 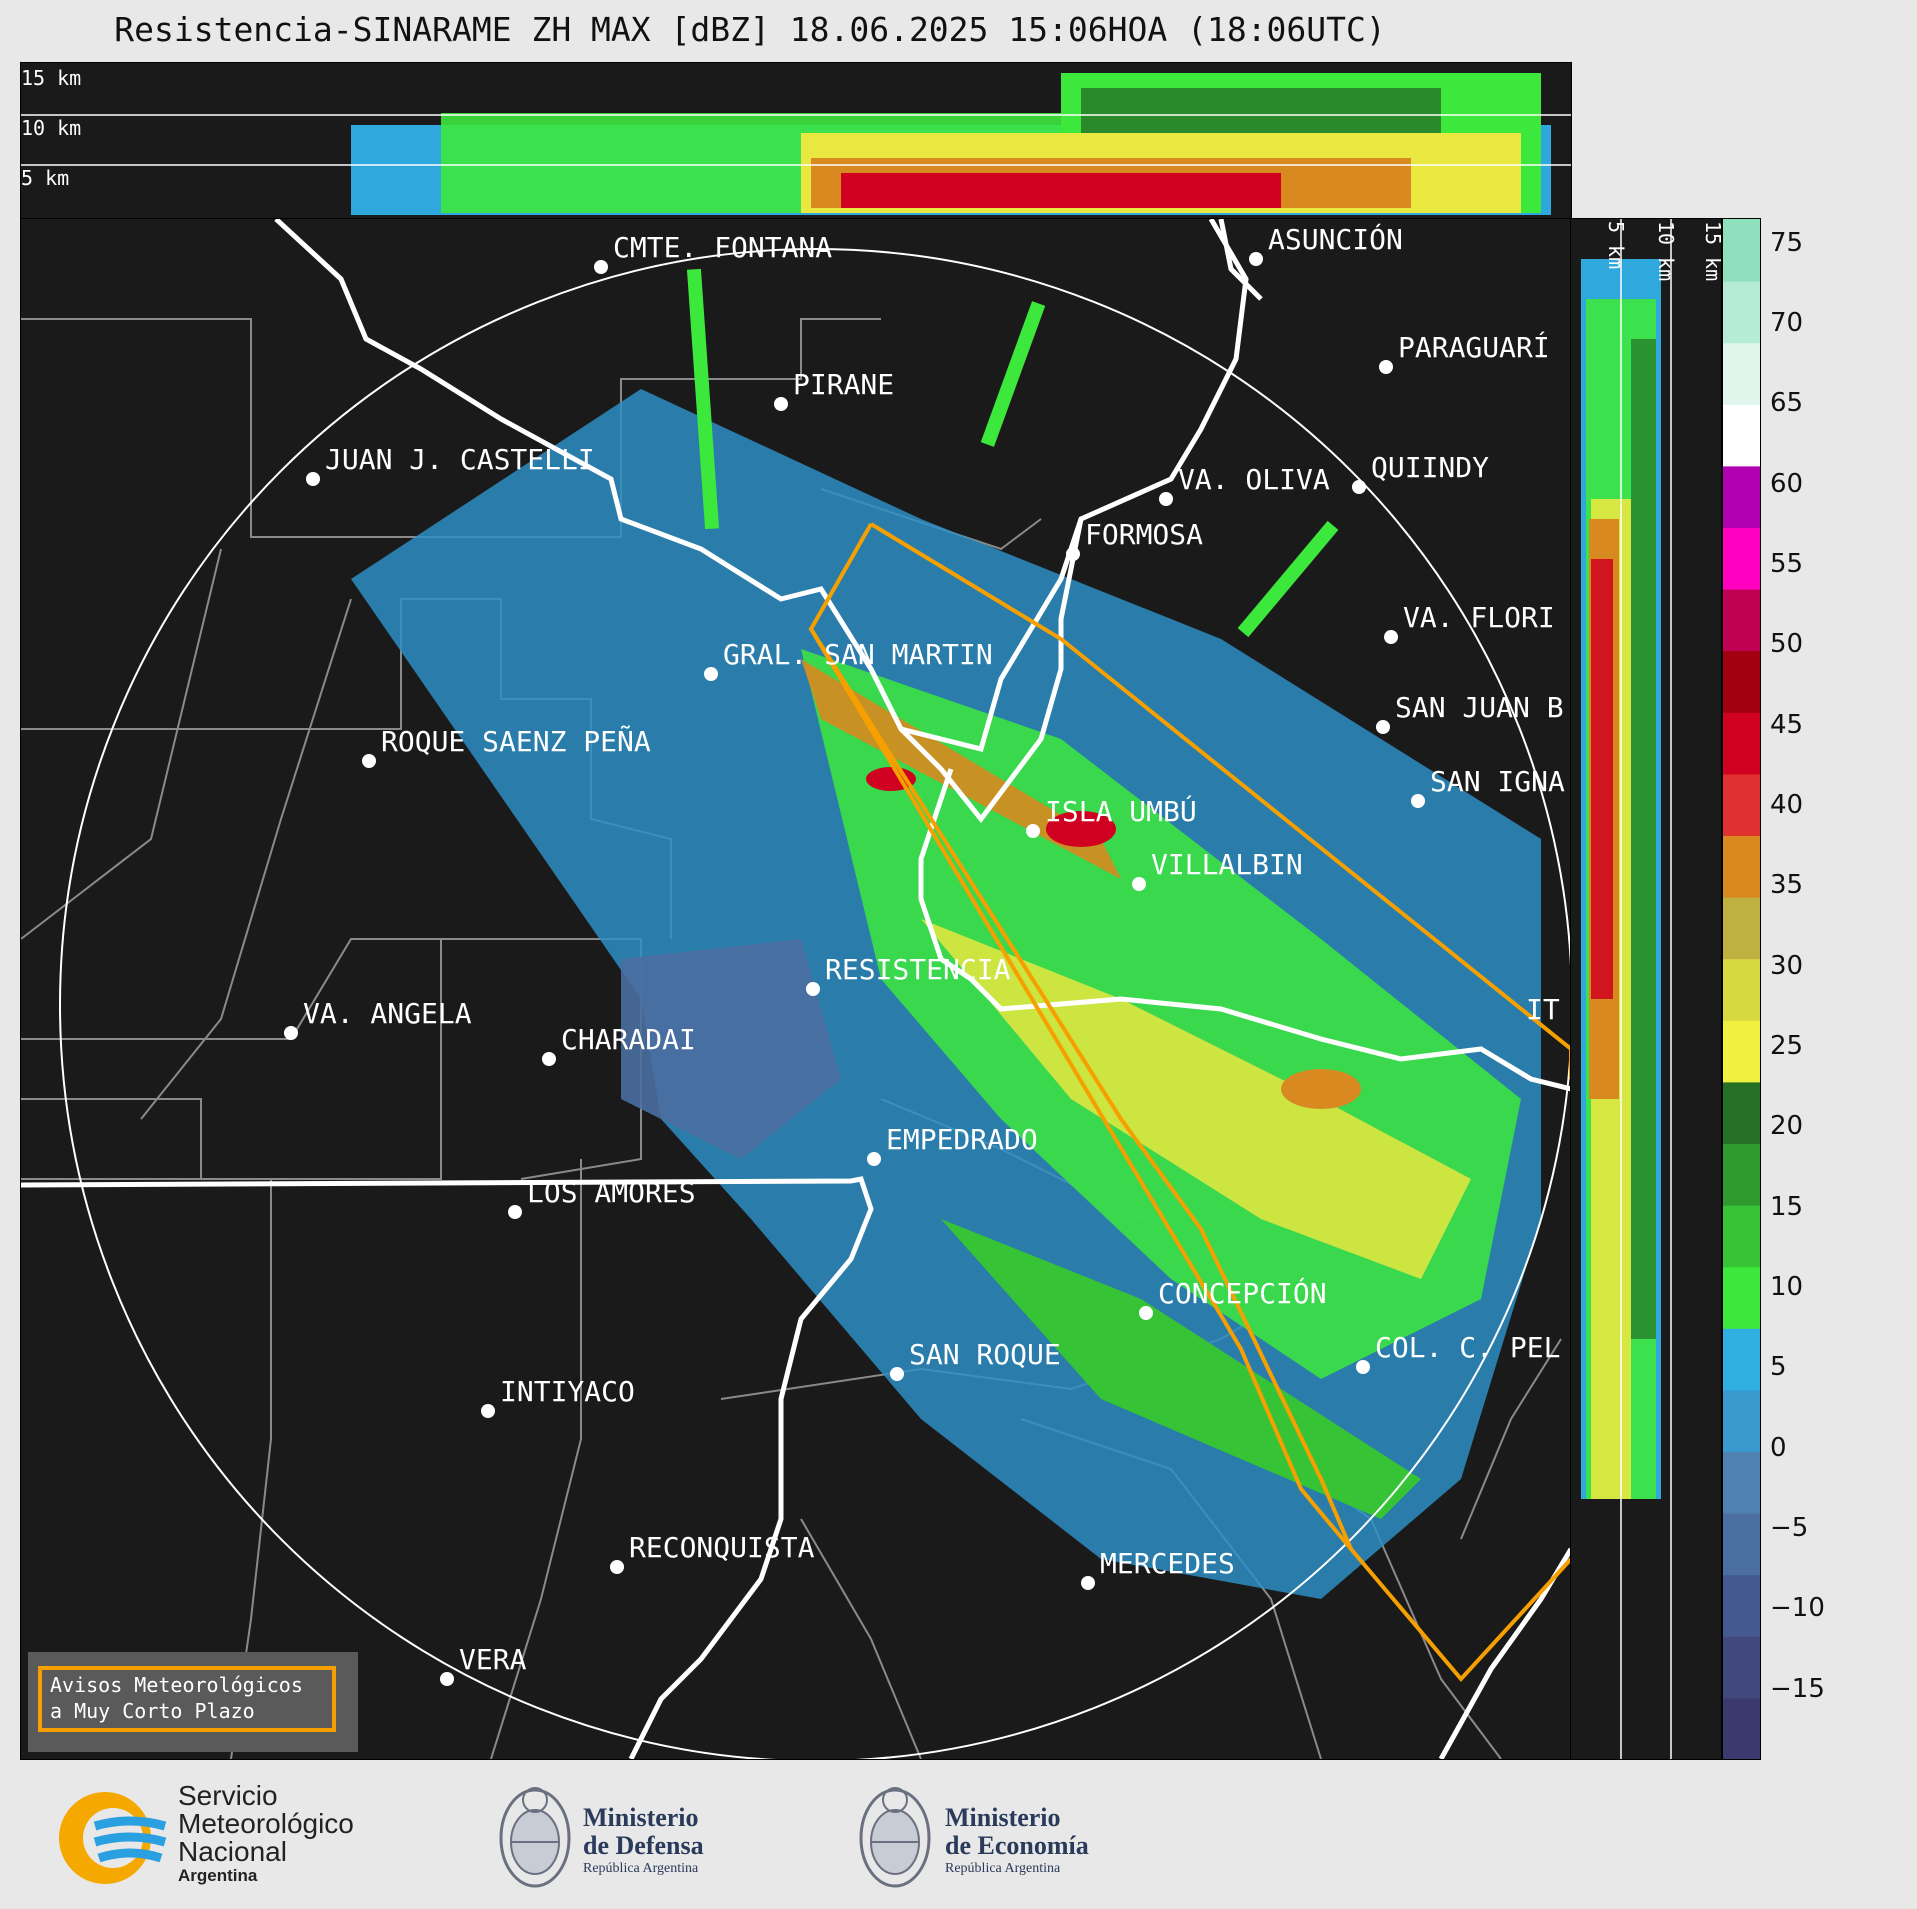 What do you see at coordinates (1335, 239) in the screenshot?
I see `city-label: ASUNCIÓN` at bounding box center [1335, 239].